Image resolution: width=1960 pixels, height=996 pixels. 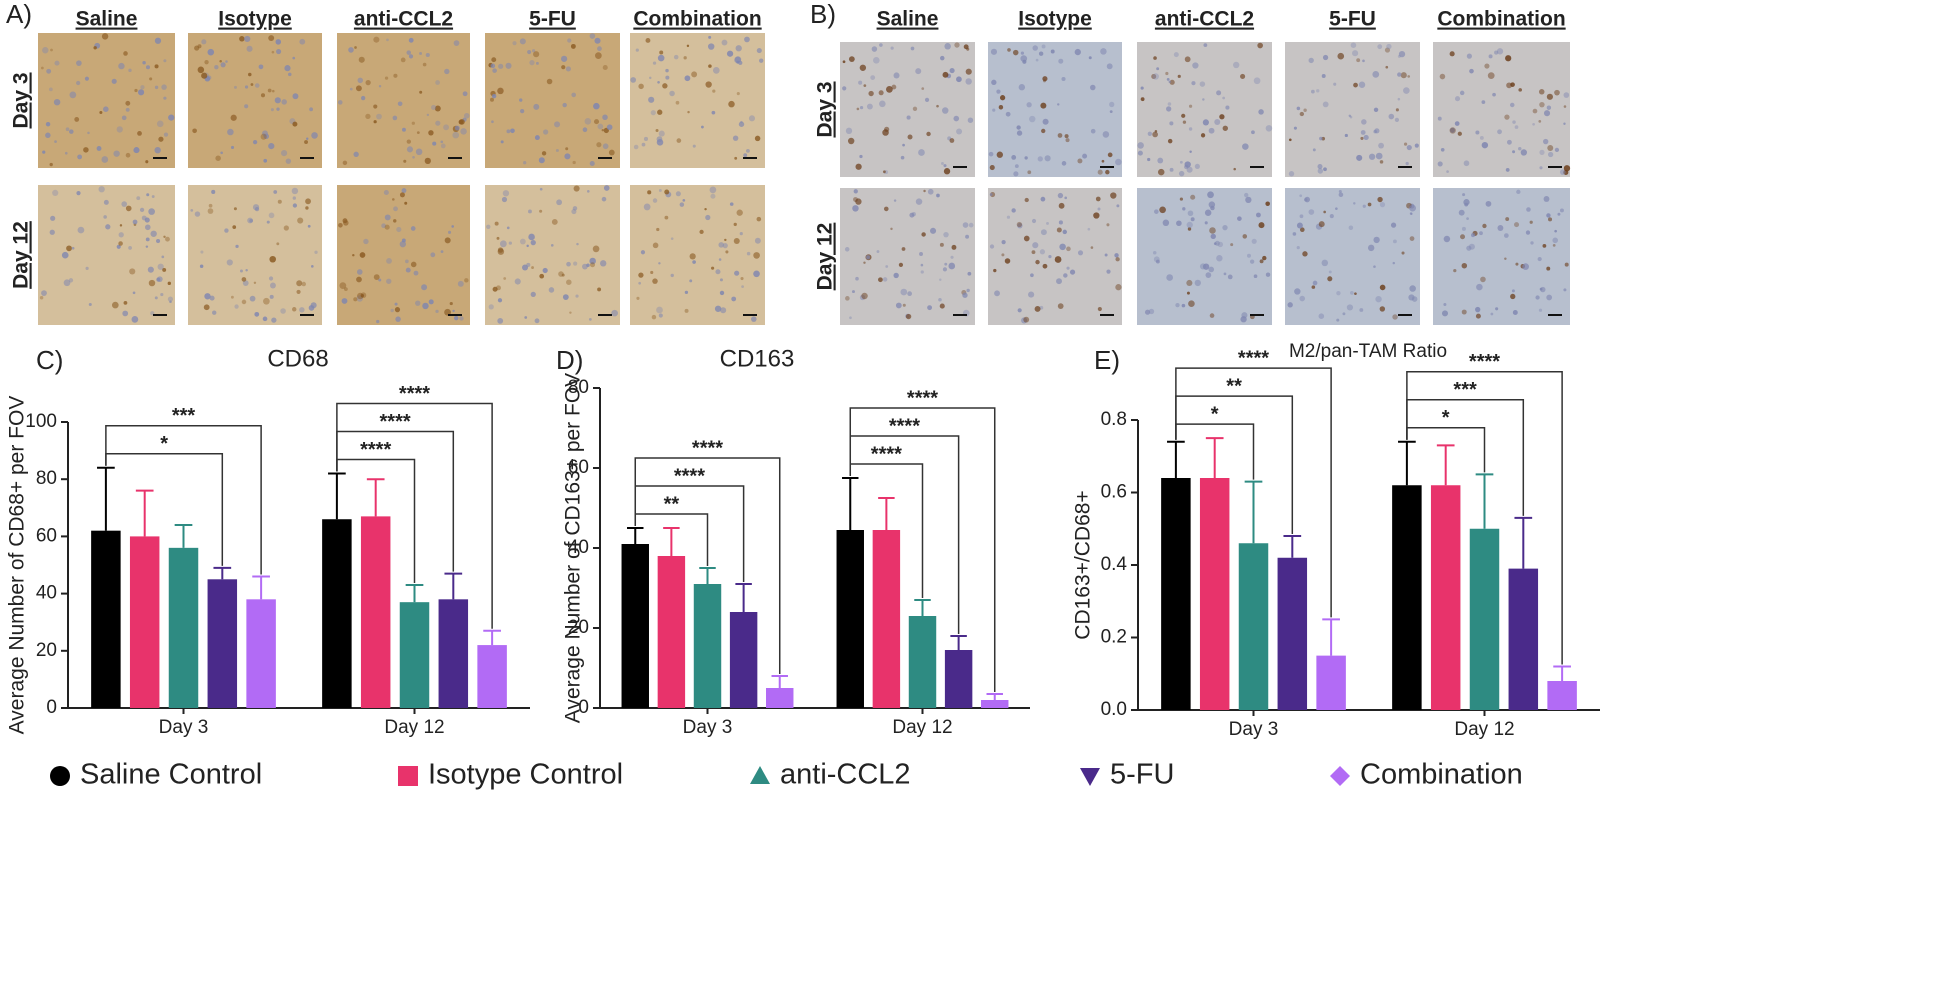 What do you see at coordinates (1446, 418) in the screenshot?
I see `significance-label: *` at bounding box center [1446, 418].